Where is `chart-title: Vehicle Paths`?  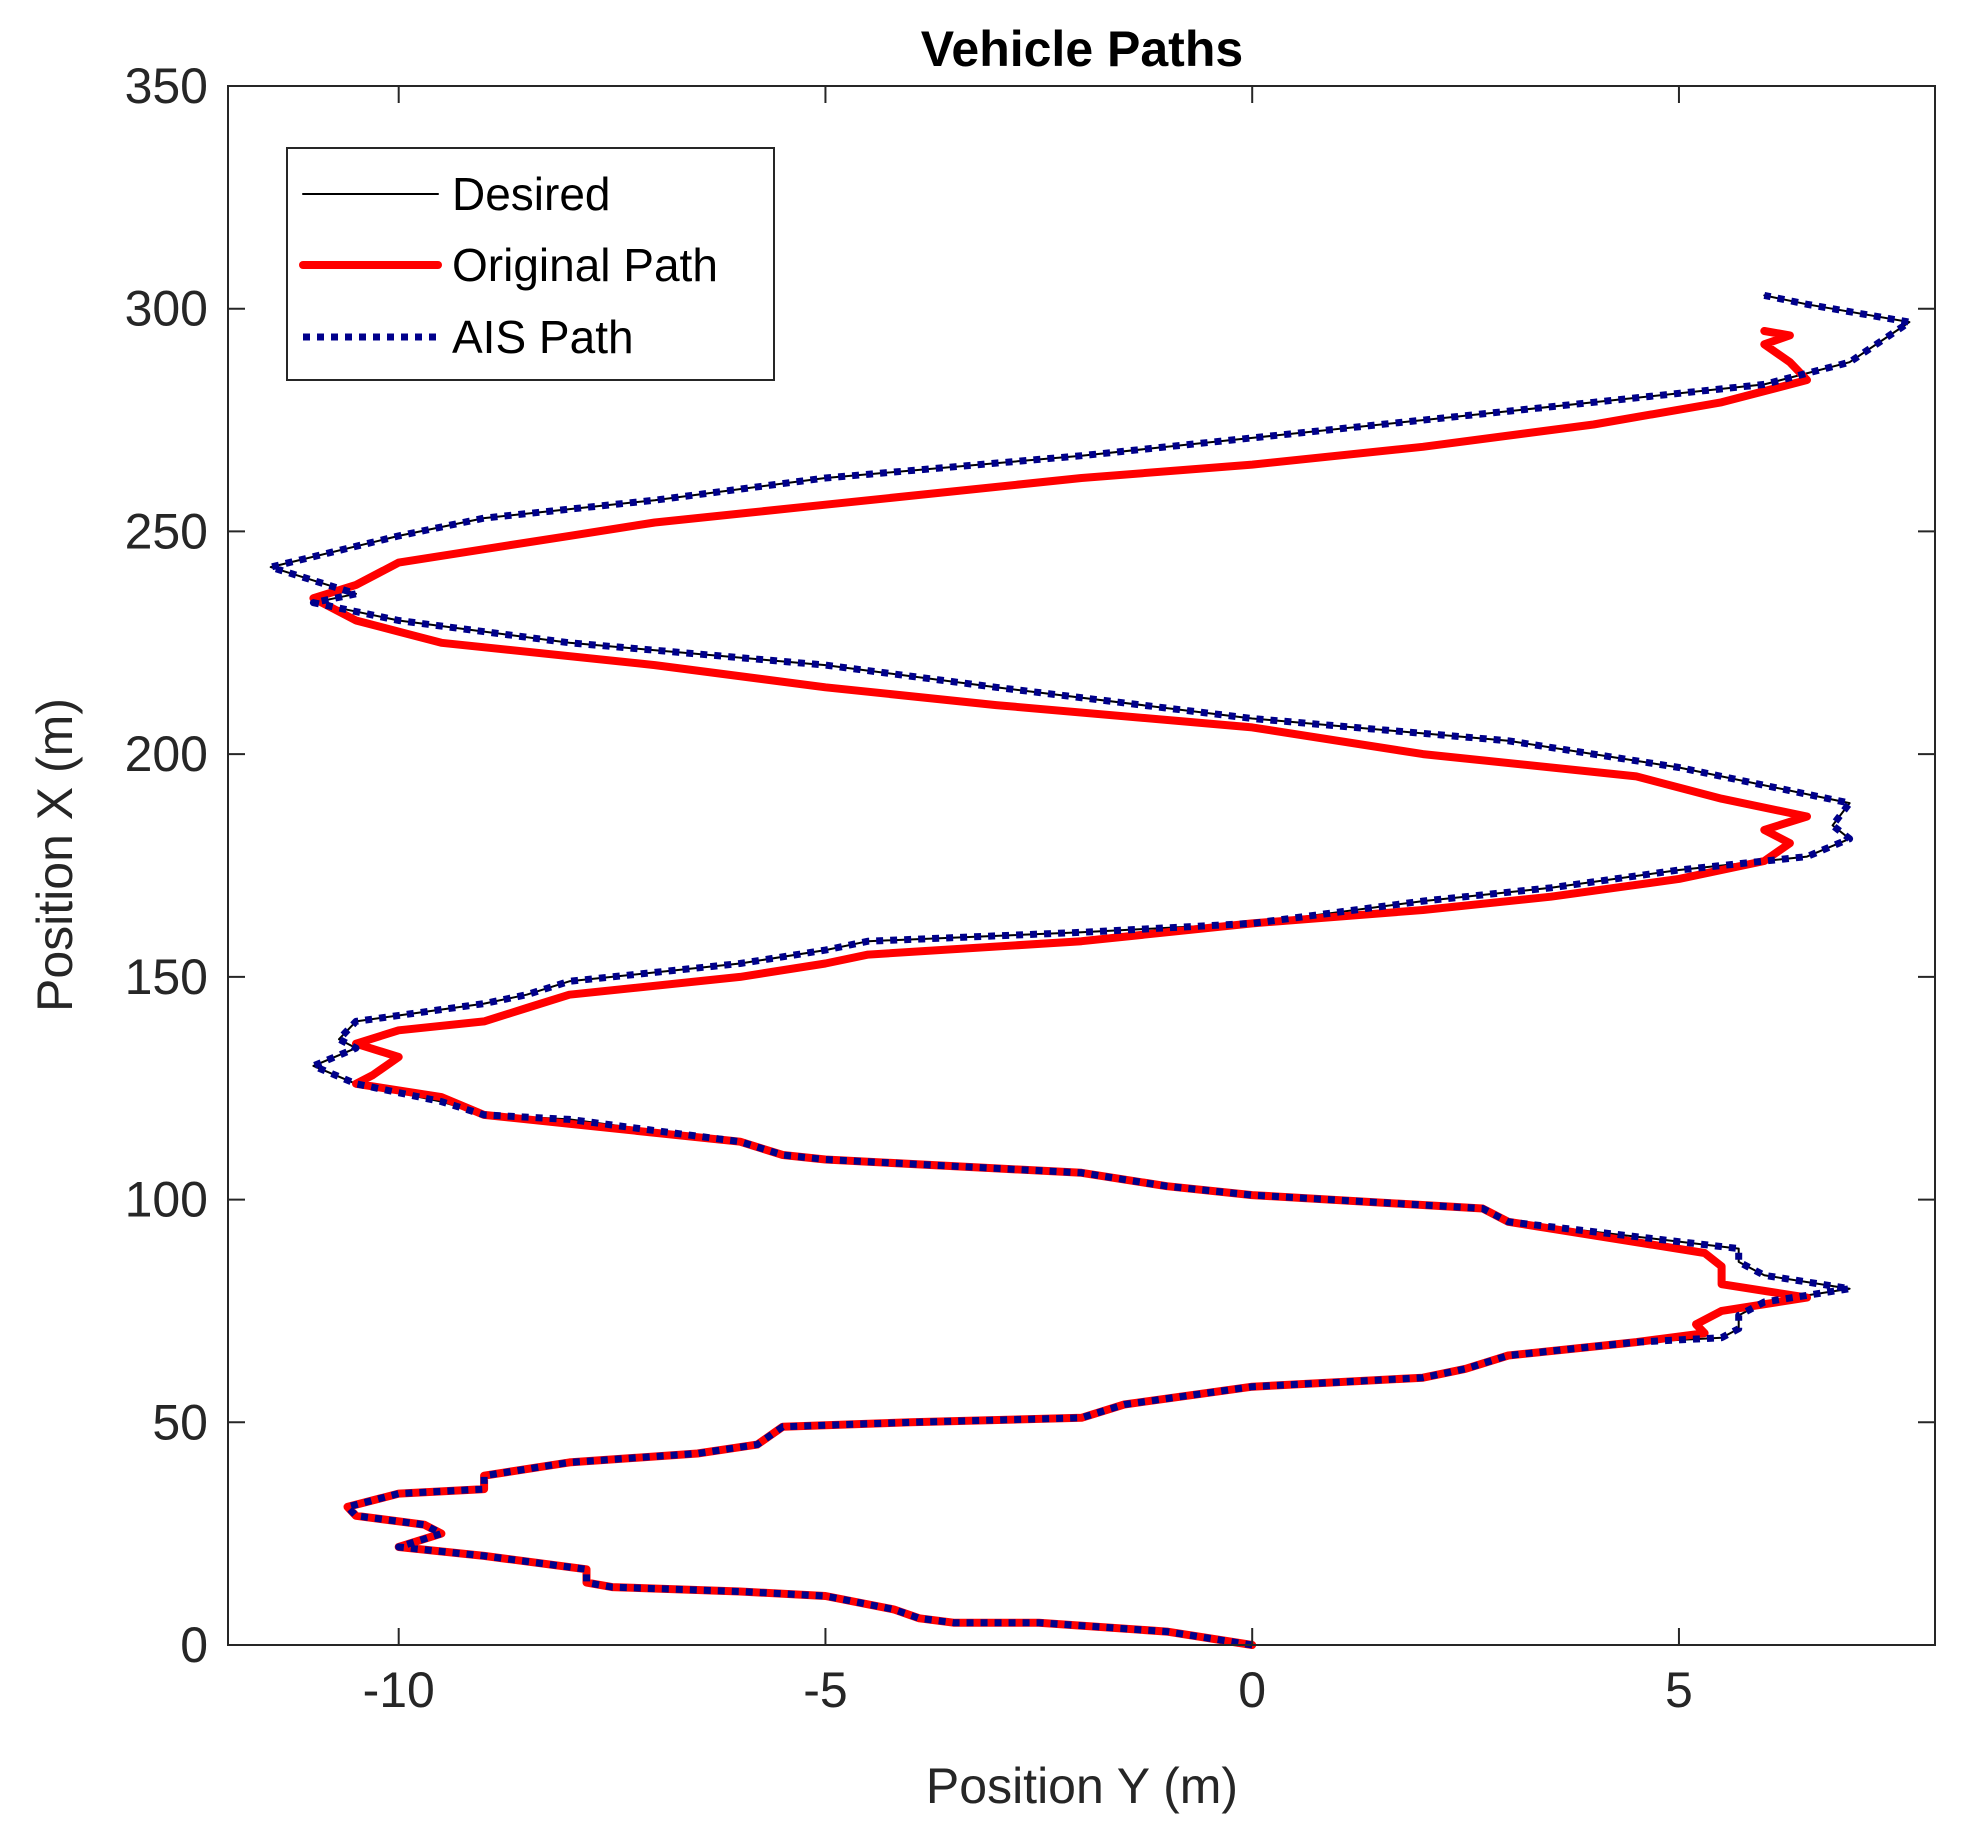 chart-title: Vehicle Paths is located at coordinates (1082, 49).